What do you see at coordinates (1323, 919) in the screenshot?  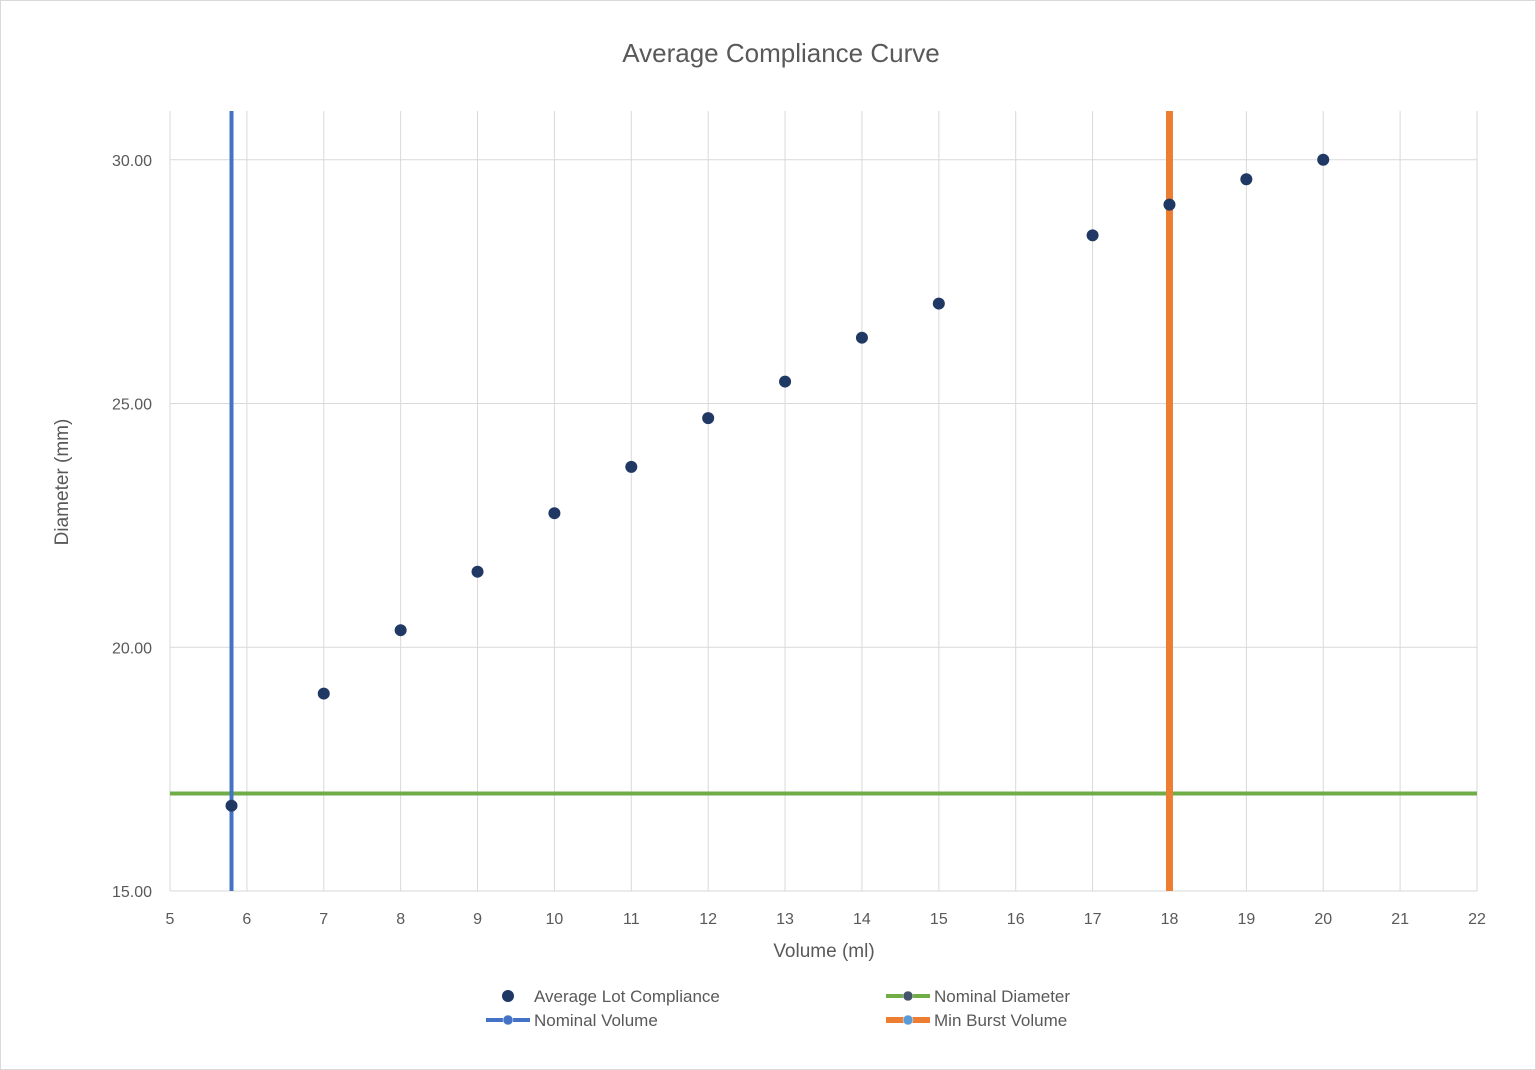 I see `x-tick-label: 20` at bounding box center [1323, 919].